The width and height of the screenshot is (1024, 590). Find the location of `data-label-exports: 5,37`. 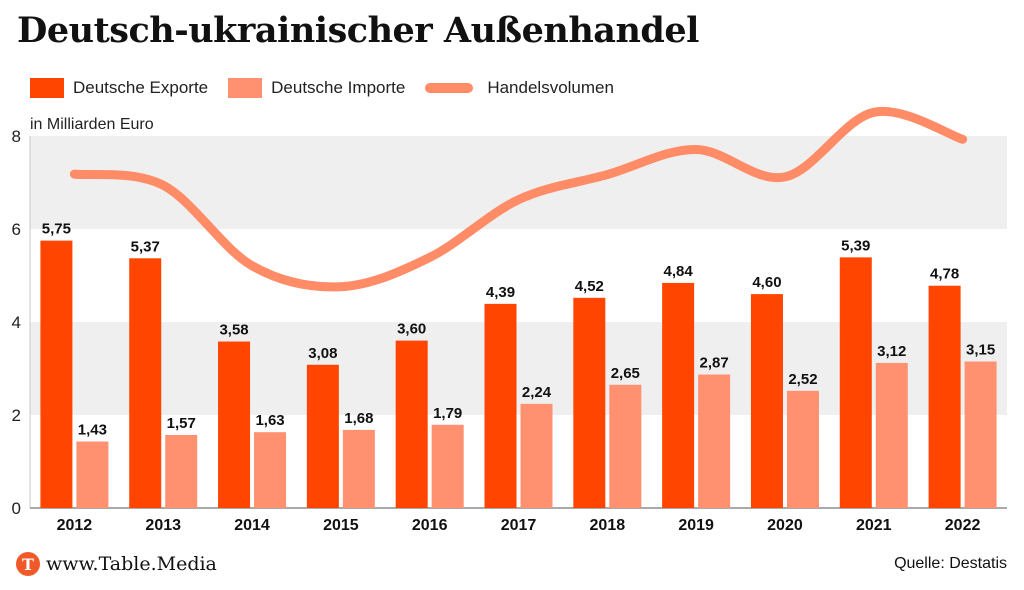

data-label-exports: 5,37 is located at coordinates (145, 246).